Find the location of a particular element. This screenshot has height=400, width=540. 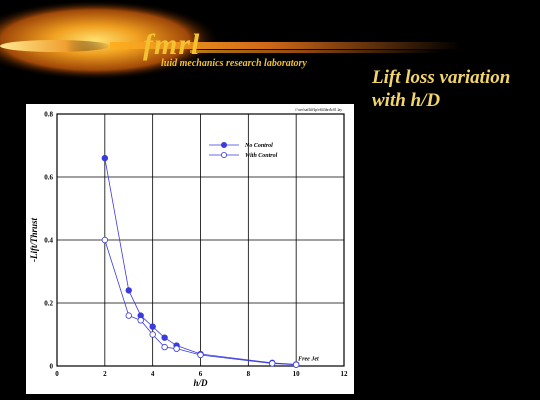

x-tick-label: 6 is located at coordinates (201, 374).